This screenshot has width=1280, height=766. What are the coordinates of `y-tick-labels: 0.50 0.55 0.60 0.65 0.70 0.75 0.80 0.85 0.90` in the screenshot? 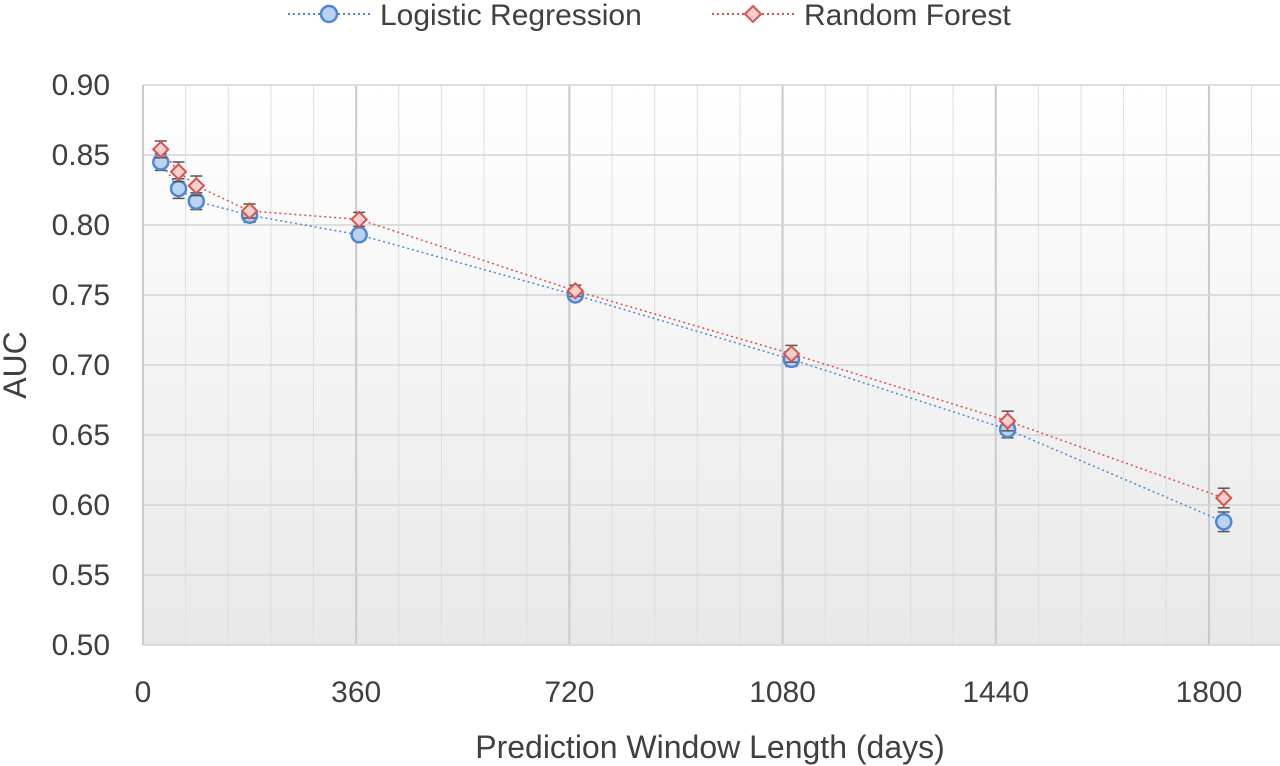 It's located at (81, 365).